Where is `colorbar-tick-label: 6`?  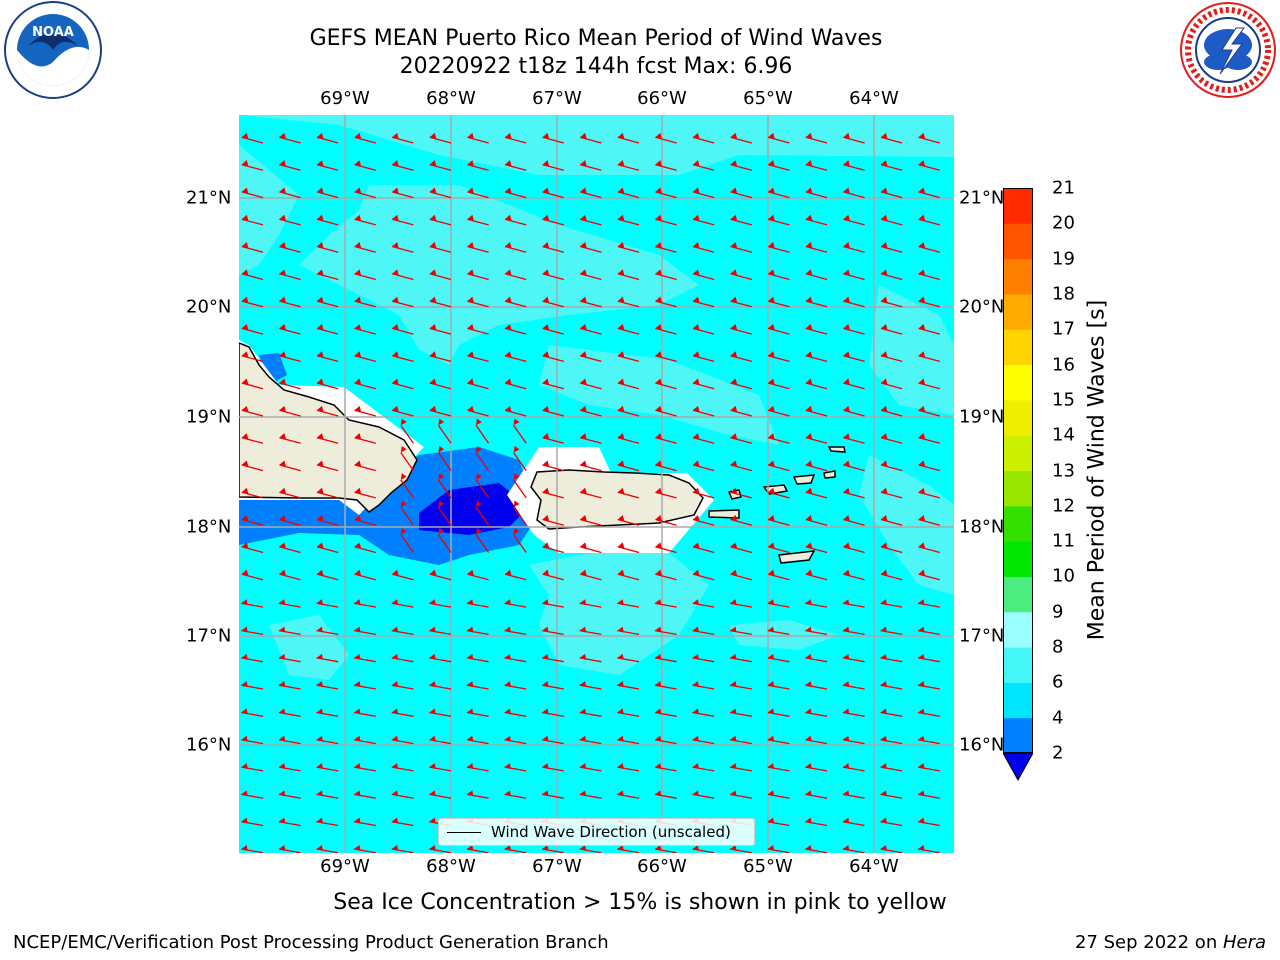
colorbar-tick-label: 6 is located at coordinates (1058, 682).